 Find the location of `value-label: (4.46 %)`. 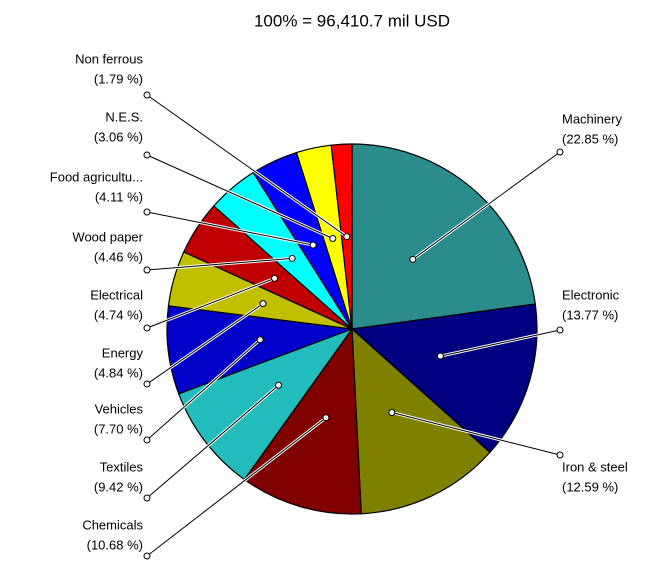

value-label: (4.46 %) is located at coordinates (118, 256).